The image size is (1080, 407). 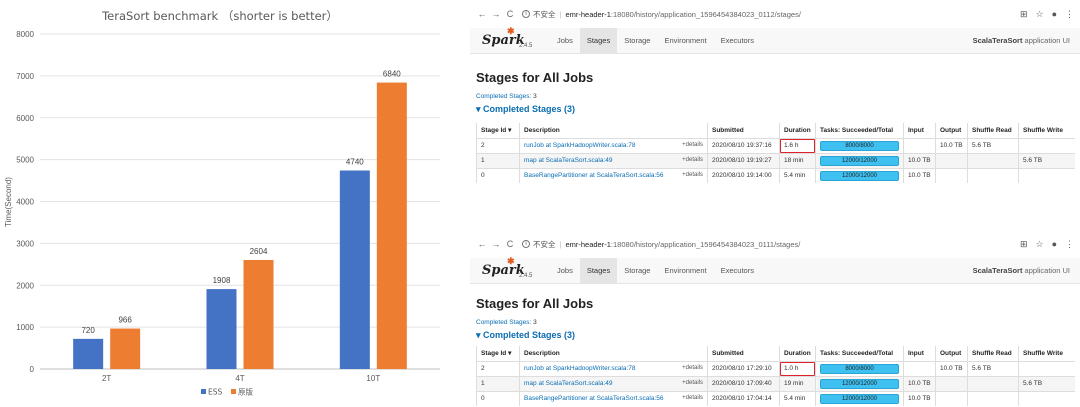 What do you see at coordinates (88, 330) in the screenshot?
I see `data-label: 720` at bounding box center [88, 330].